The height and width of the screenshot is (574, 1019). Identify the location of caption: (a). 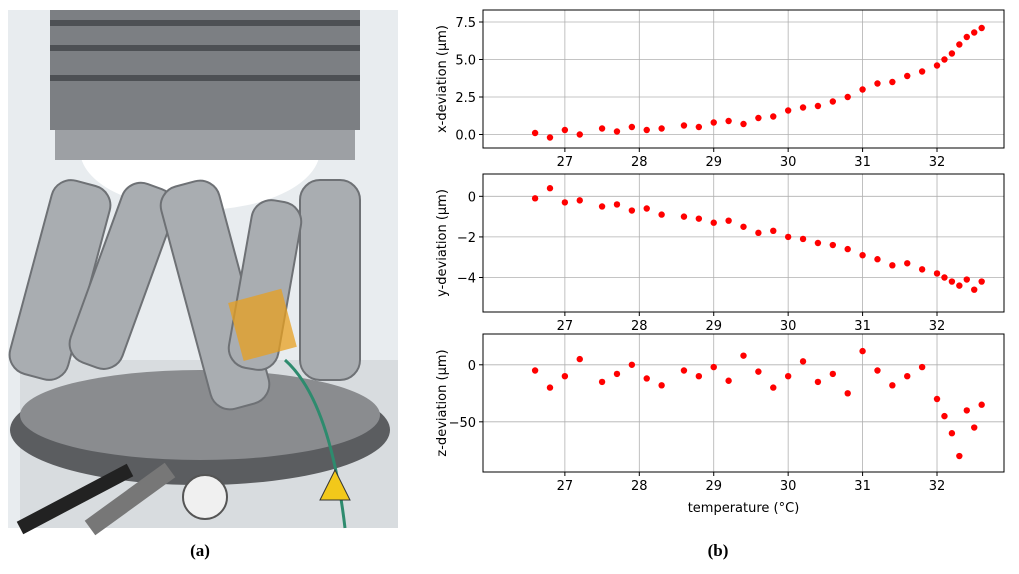
(200, 550).